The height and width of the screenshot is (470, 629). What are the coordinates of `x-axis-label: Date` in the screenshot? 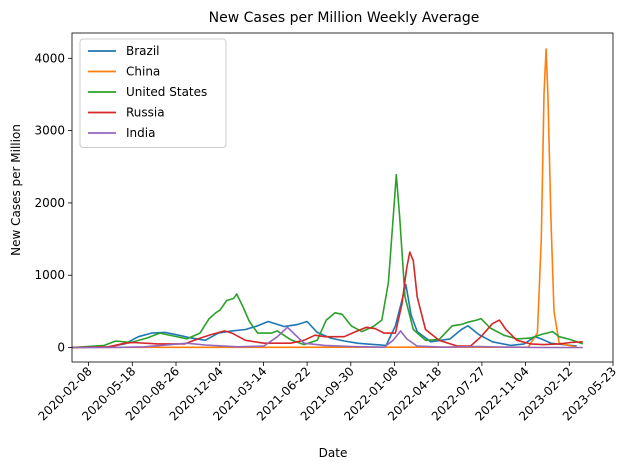 It's located at (333, 453).